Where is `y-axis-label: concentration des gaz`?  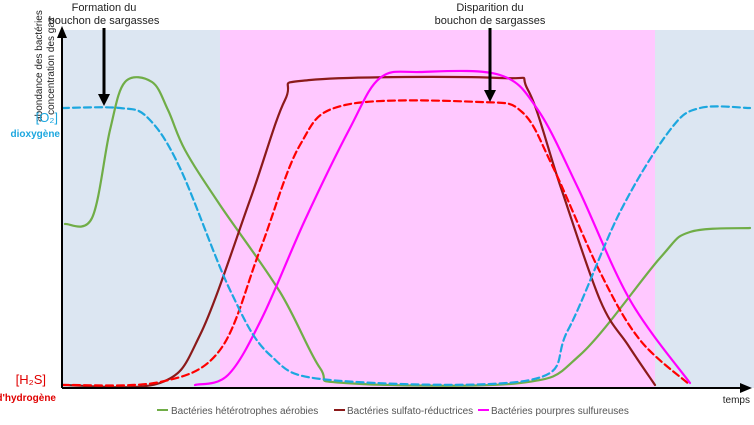
y-axis-label: concentration des gaz is located at coordinates (51, 66).